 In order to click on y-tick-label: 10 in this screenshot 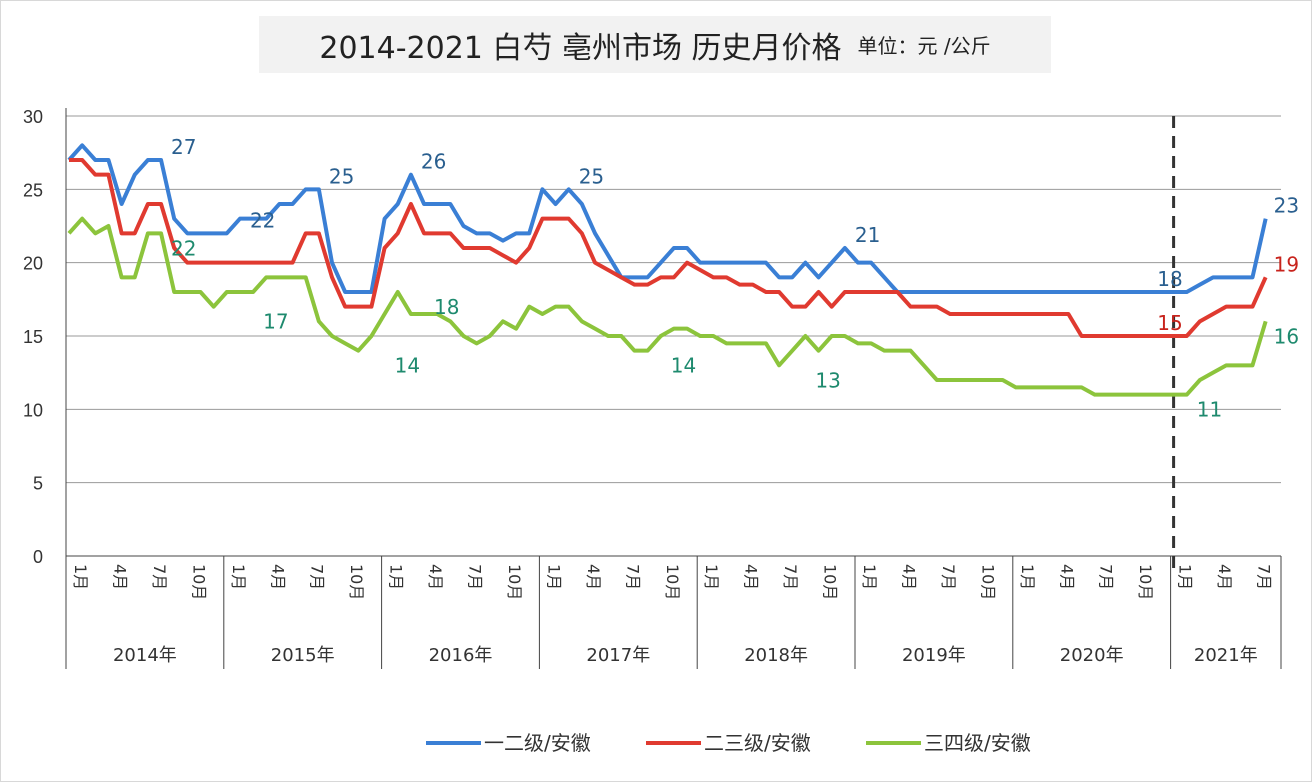, I will do `click(33, 410)`.